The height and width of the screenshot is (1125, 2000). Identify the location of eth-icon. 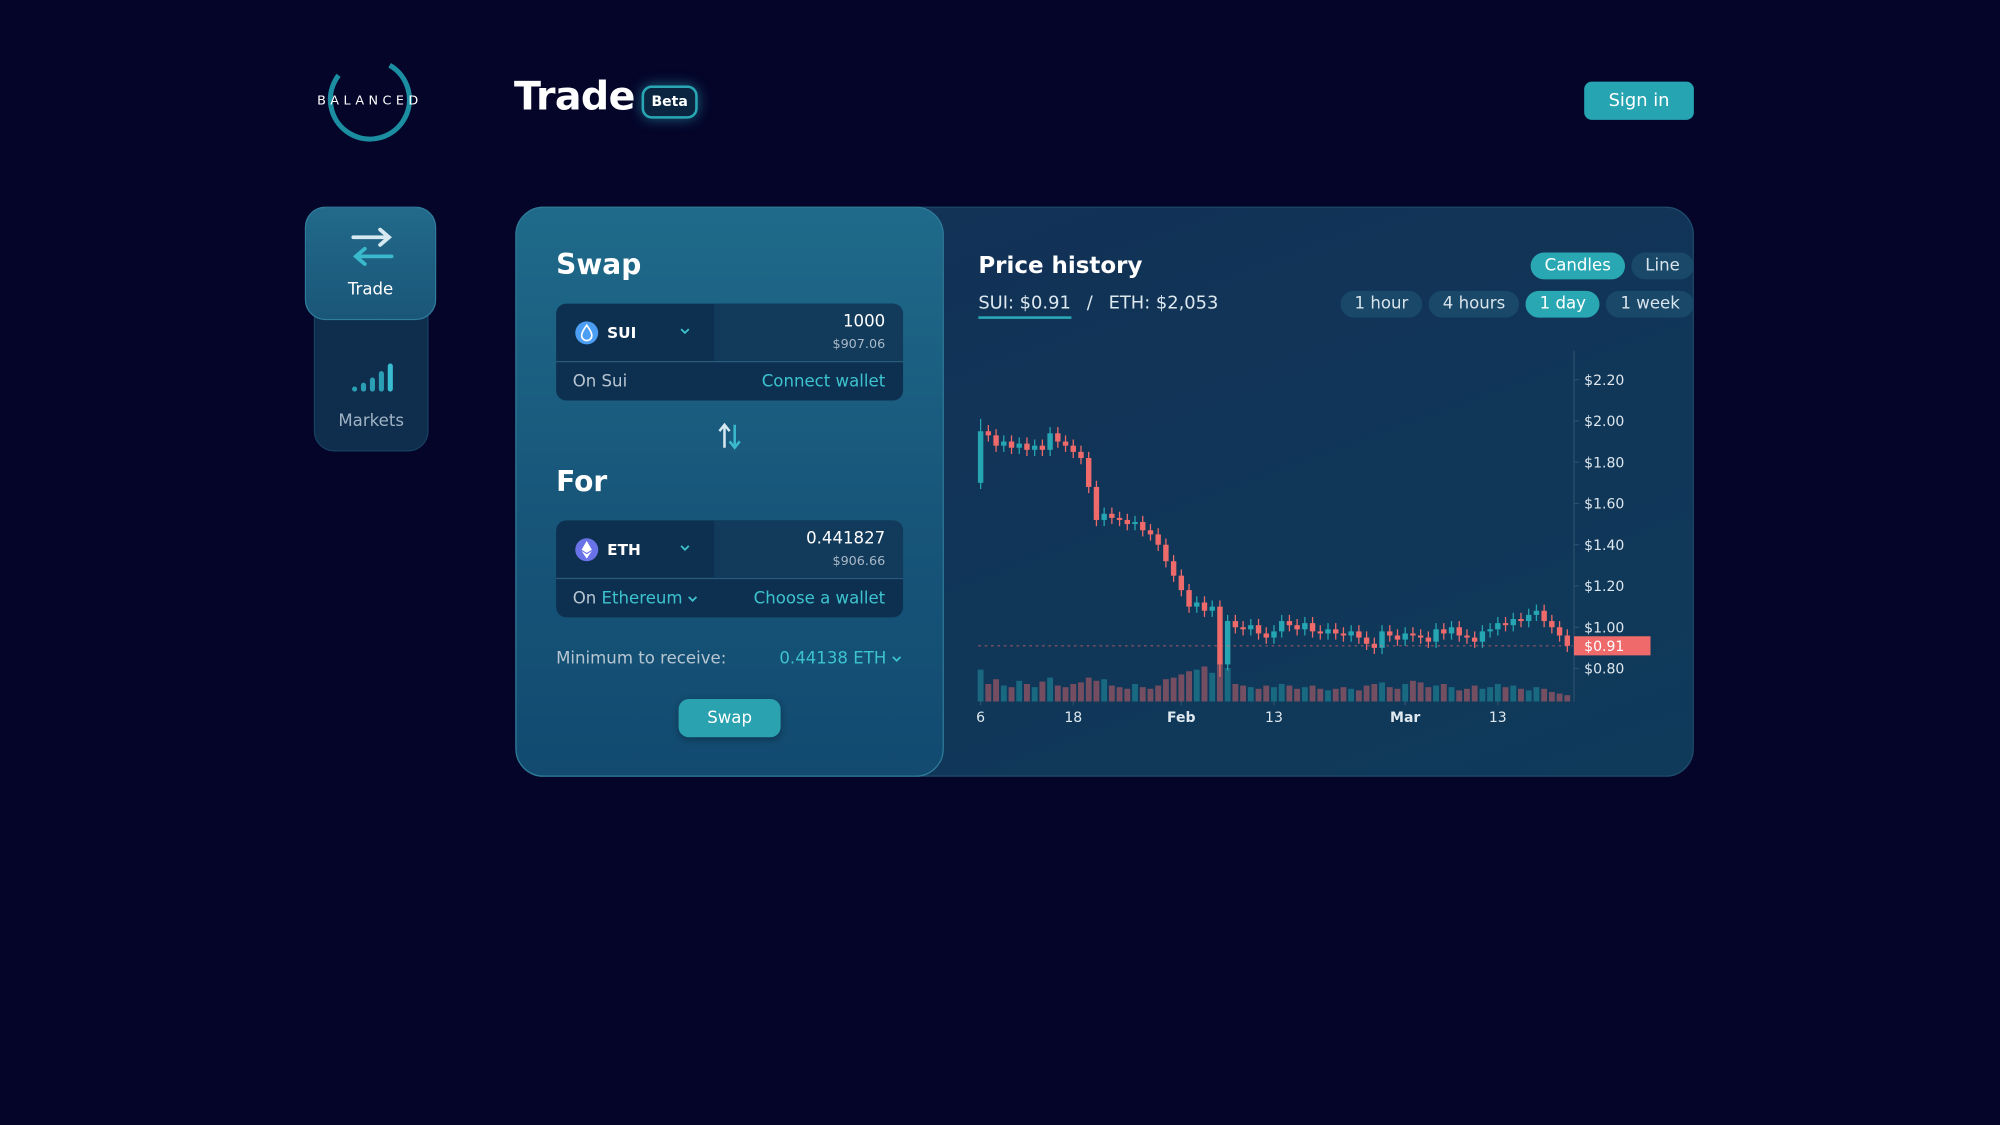
(587, 550).